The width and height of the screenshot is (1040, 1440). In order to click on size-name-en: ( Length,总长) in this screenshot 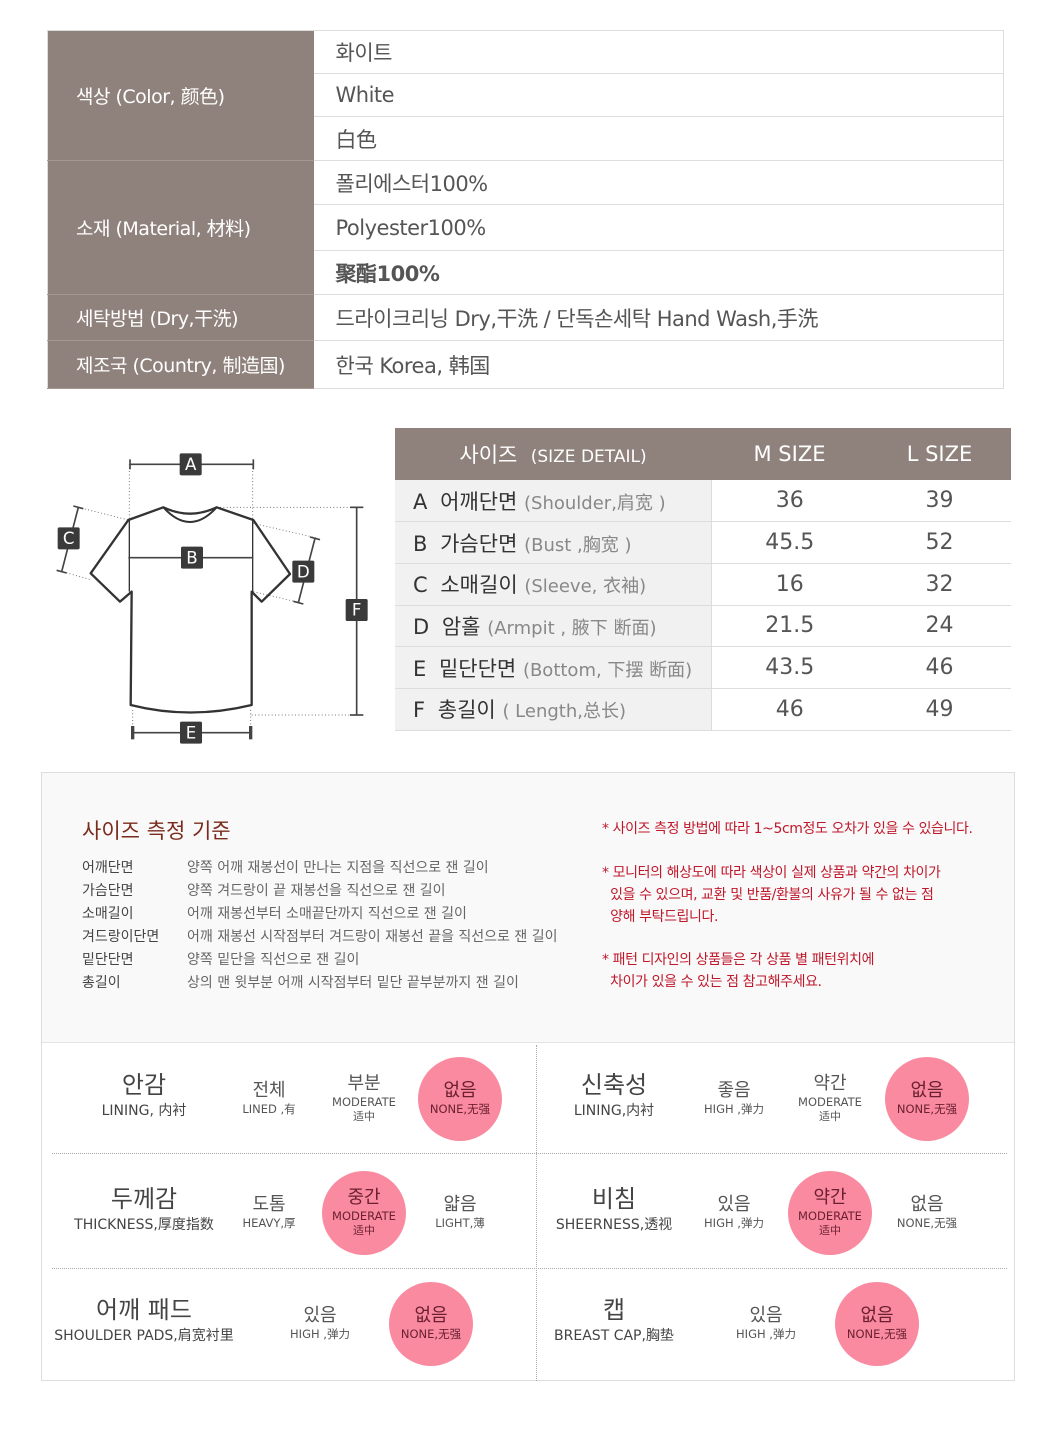, I will do `click(564, 712)`.